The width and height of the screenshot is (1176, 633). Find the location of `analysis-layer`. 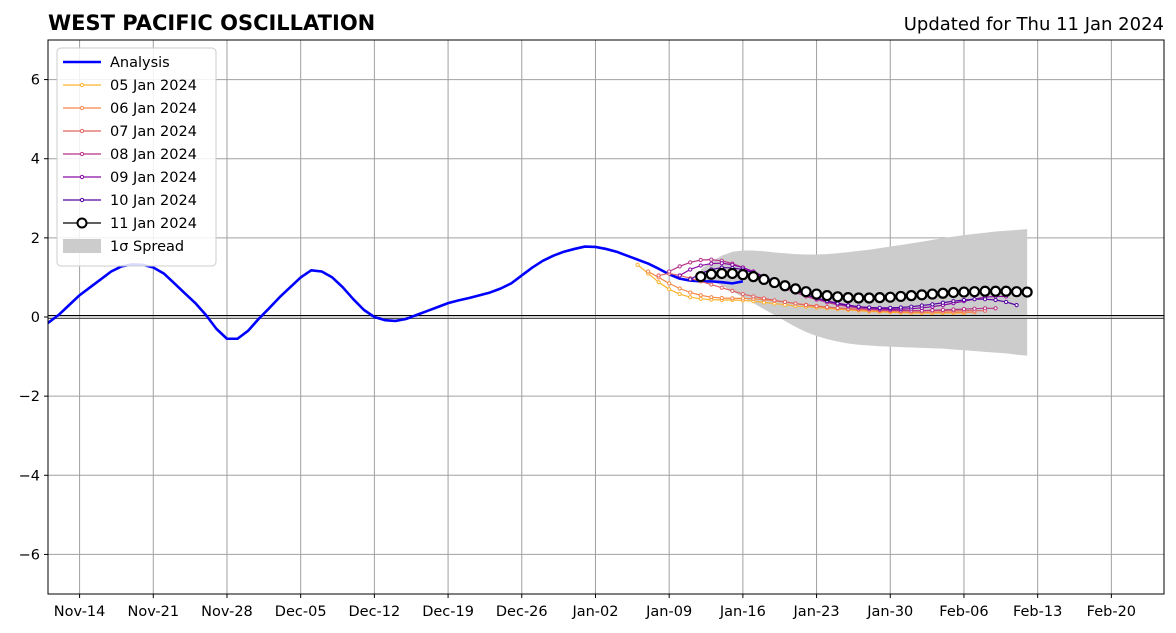

analysis-layer is located at coordinates (395, 293).